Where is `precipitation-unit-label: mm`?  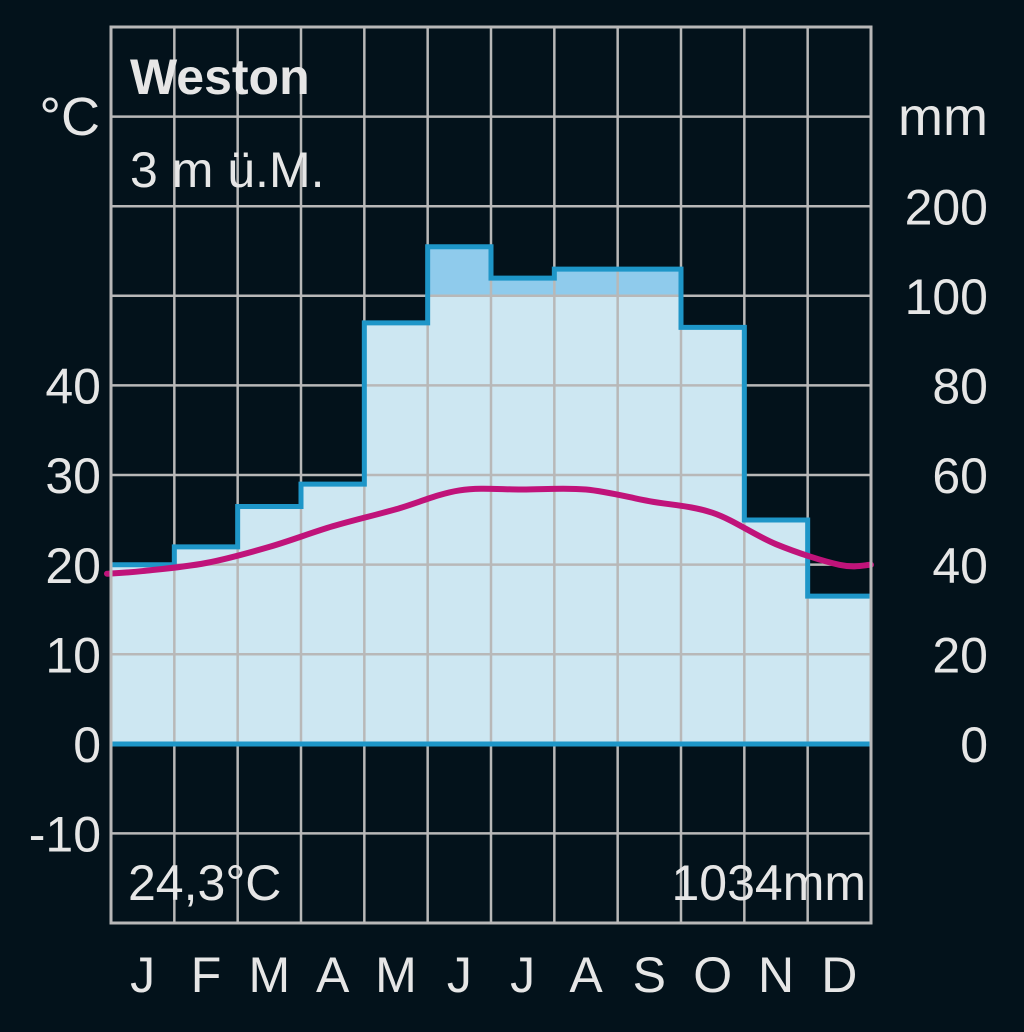 precipitation-unit-label: mm is located at coordinates (943, 117).